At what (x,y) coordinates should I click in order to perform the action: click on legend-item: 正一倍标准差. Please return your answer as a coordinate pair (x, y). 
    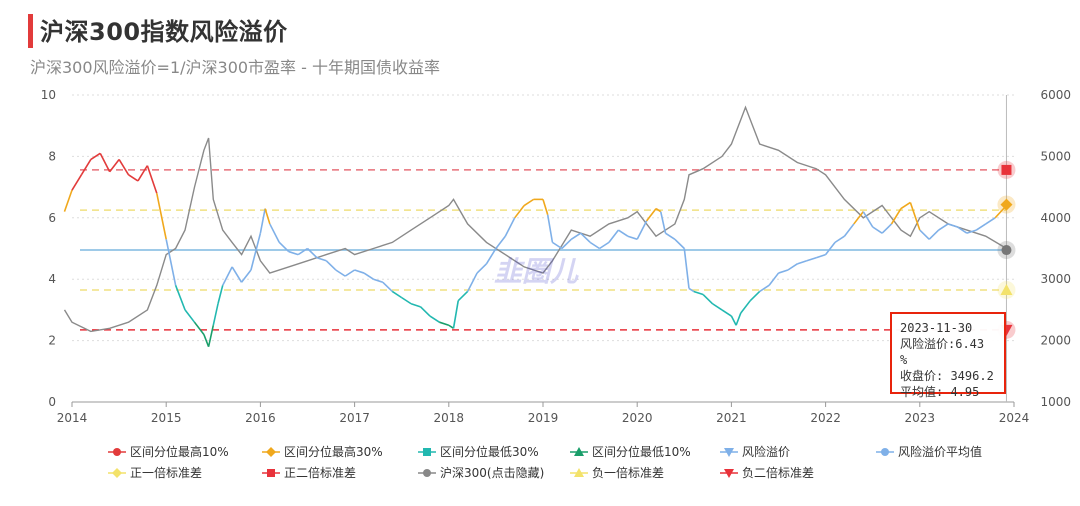
    Looking at the image, I should click on (155, 472).